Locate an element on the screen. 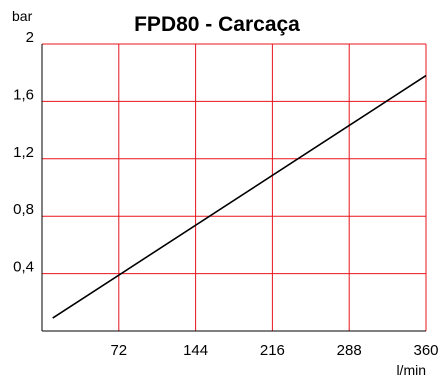  y-tick-label: 2 is located at coordinates (30, 37).